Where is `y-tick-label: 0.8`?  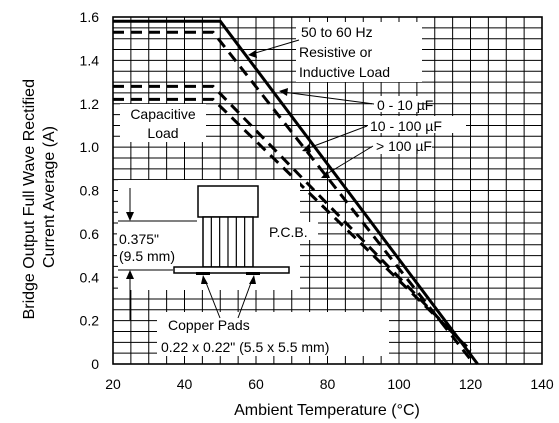
y-tick-label: 0.8 is located at coordinates (90, 191).